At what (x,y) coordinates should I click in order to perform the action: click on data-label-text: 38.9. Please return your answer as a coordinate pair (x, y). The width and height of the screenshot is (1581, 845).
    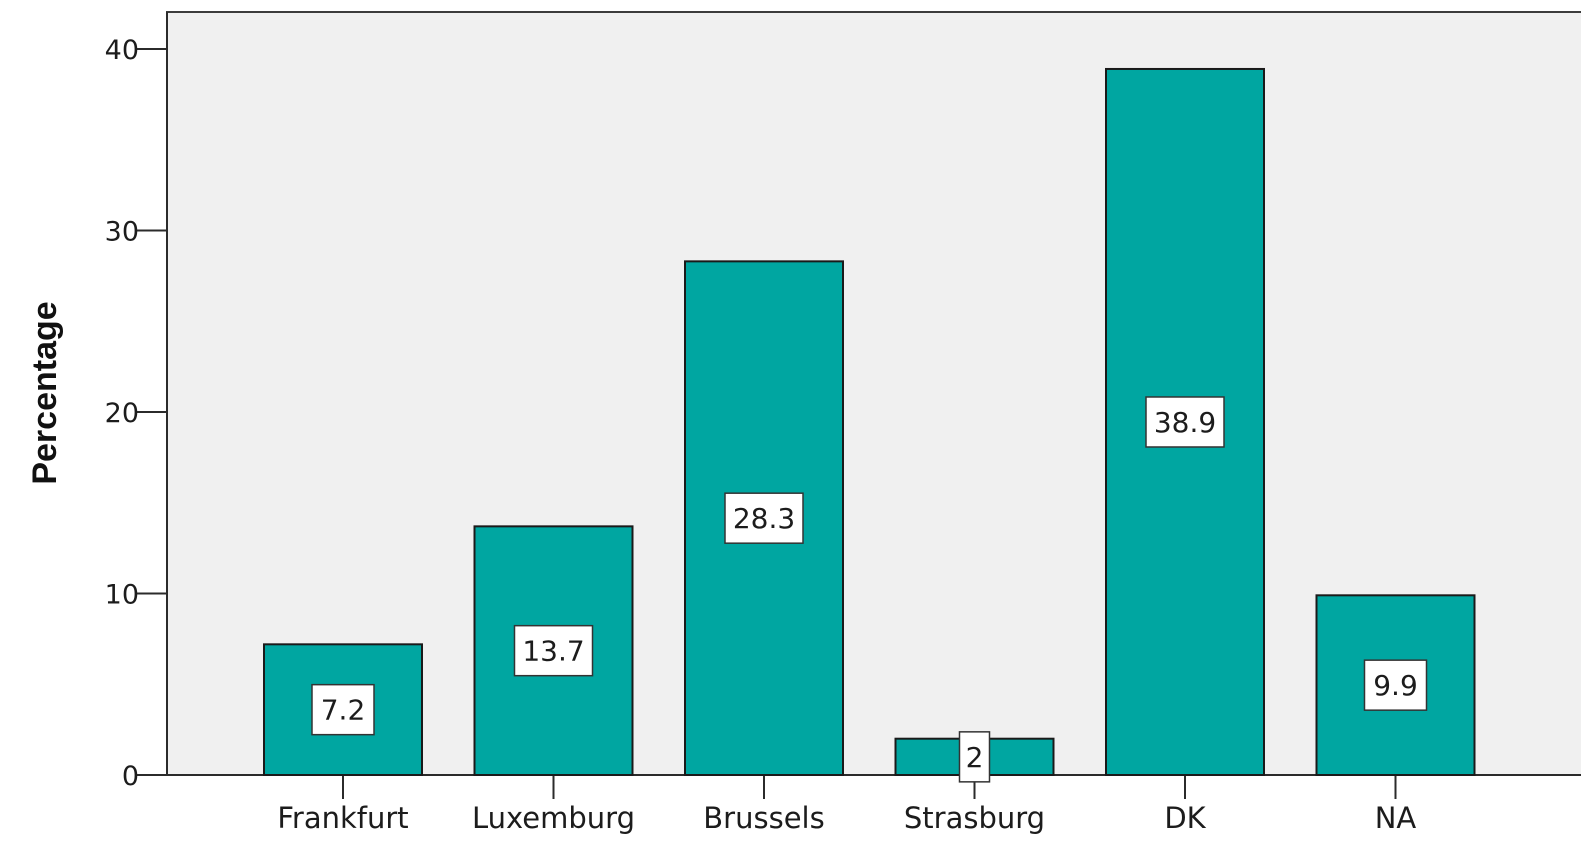
    Looking at the image, I should click on (1185, 422).